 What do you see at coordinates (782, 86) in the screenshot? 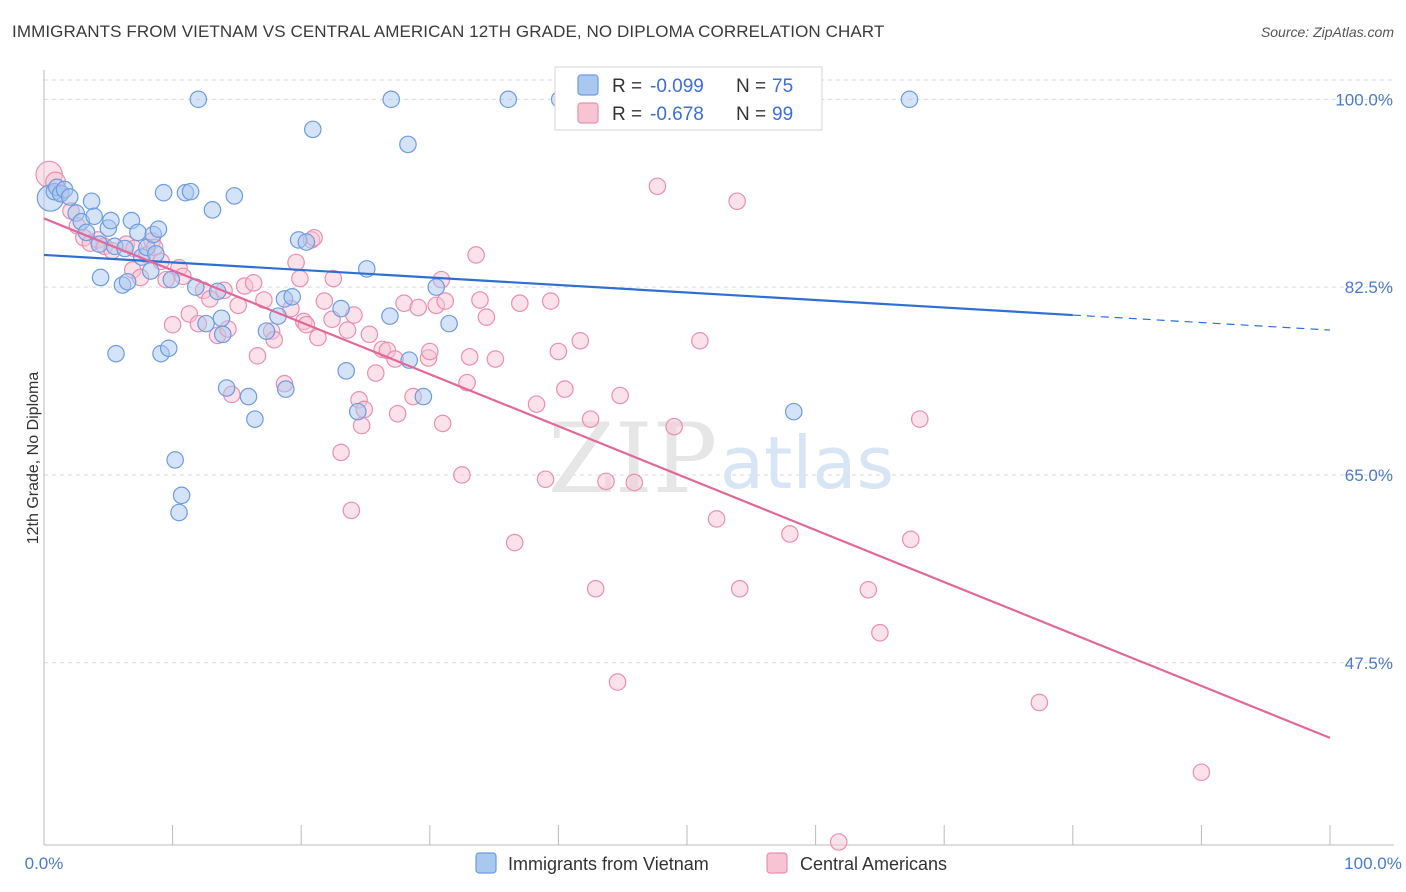
I see `legend-n-value-blue: 75` at bounding box center [782, 86].